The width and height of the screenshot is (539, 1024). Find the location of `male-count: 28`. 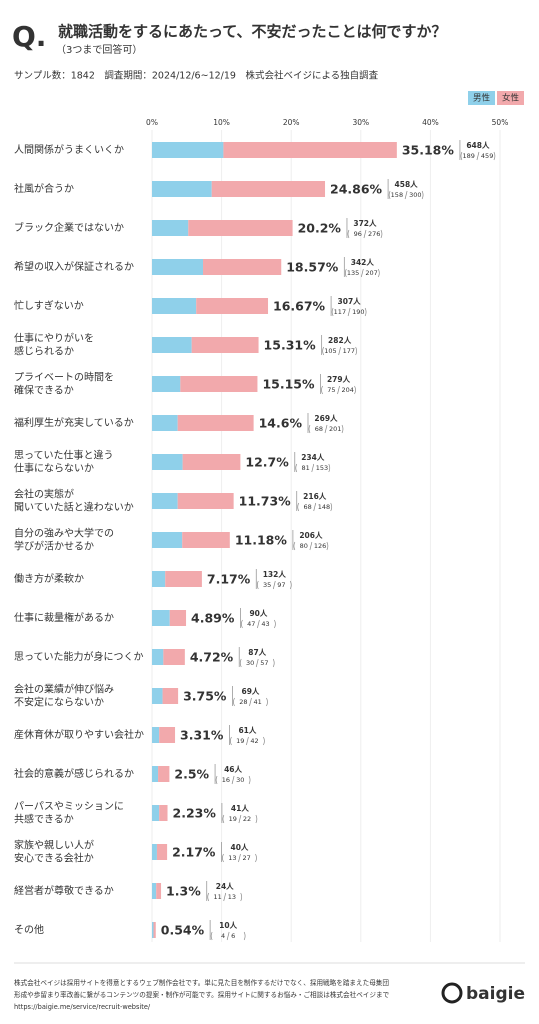

male-count: 28 is located at coordinates (243, 702).